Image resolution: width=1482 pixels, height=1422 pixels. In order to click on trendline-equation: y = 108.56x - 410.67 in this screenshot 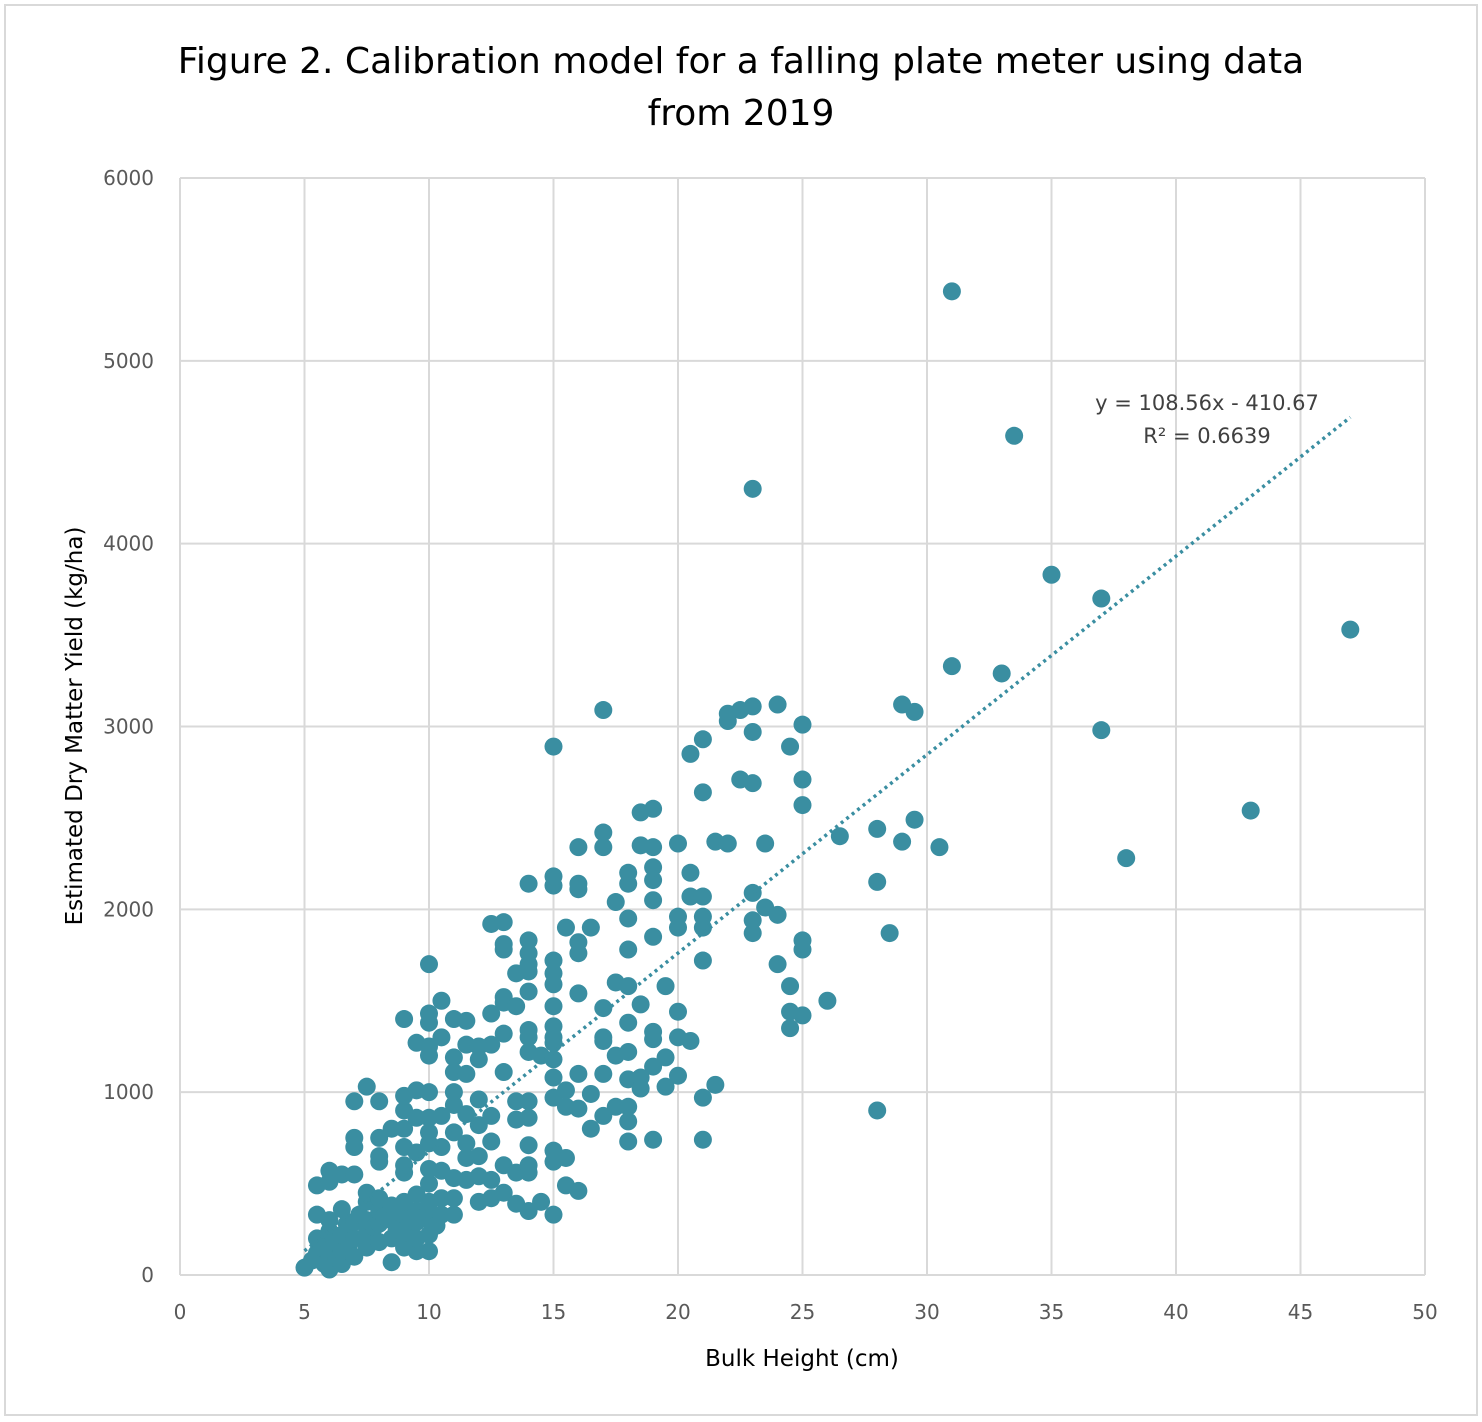, I will do `click(1207, 403)`.